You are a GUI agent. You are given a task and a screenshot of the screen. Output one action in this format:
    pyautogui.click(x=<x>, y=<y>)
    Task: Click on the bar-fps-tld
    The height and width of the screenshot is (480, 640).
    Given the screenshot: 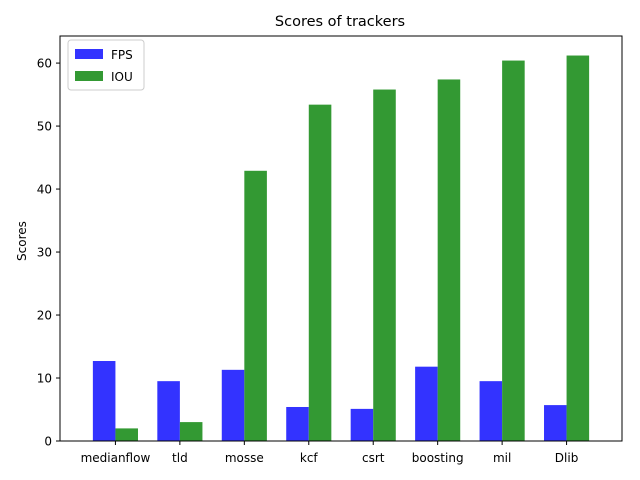 What is the action you would take?
    pyautogui.click(x=168, y=411)
    